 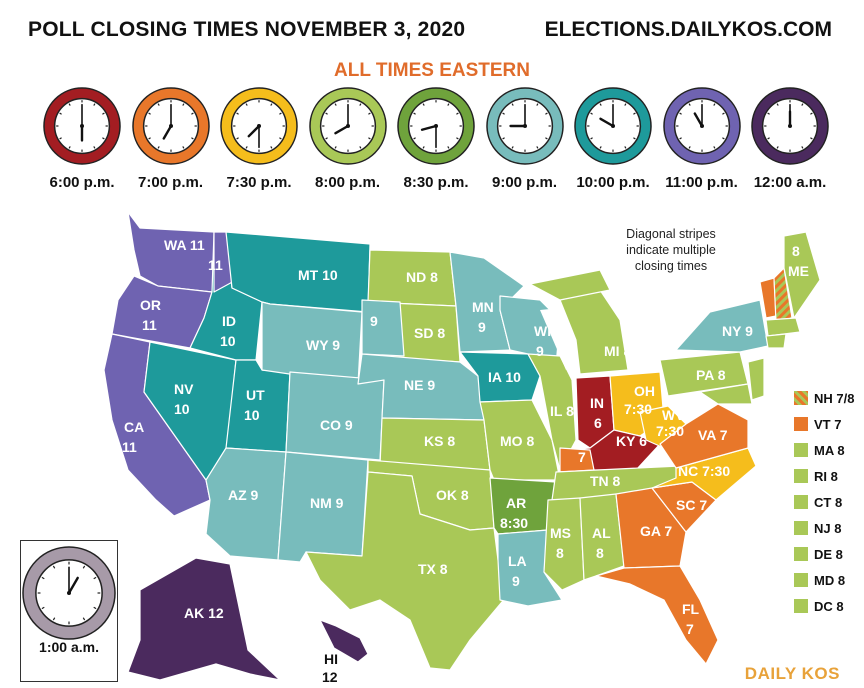 What do you see at coordinates (514, 523) in the screenshot?
I see `label-ar-time: 8:30` at bounding box center [514, 523].